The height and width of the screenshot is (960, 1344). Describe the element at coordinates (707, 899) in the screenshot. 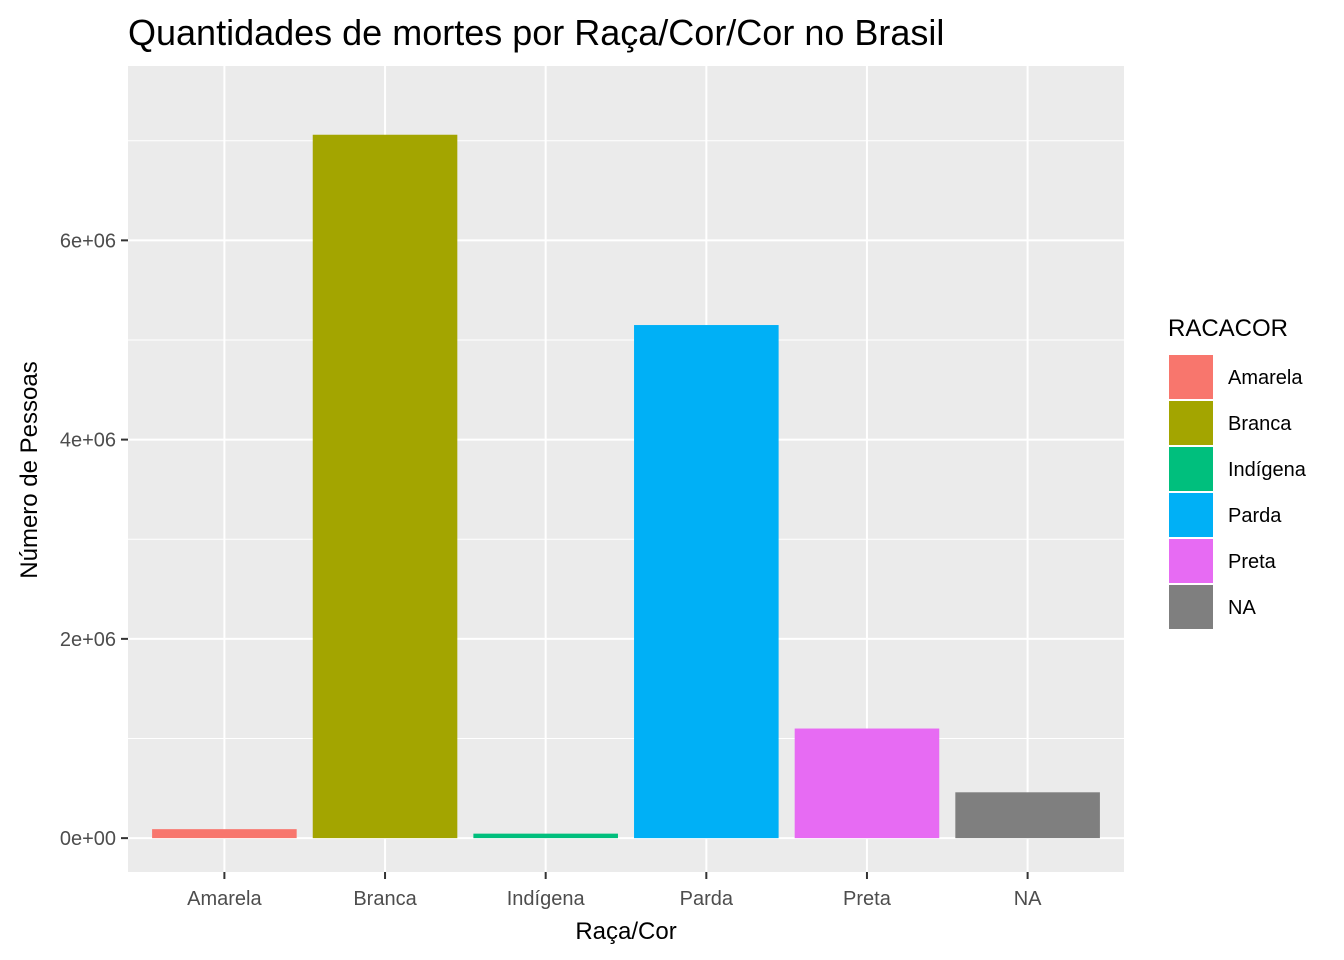

I see `x-tick-label: Parda` at that location.